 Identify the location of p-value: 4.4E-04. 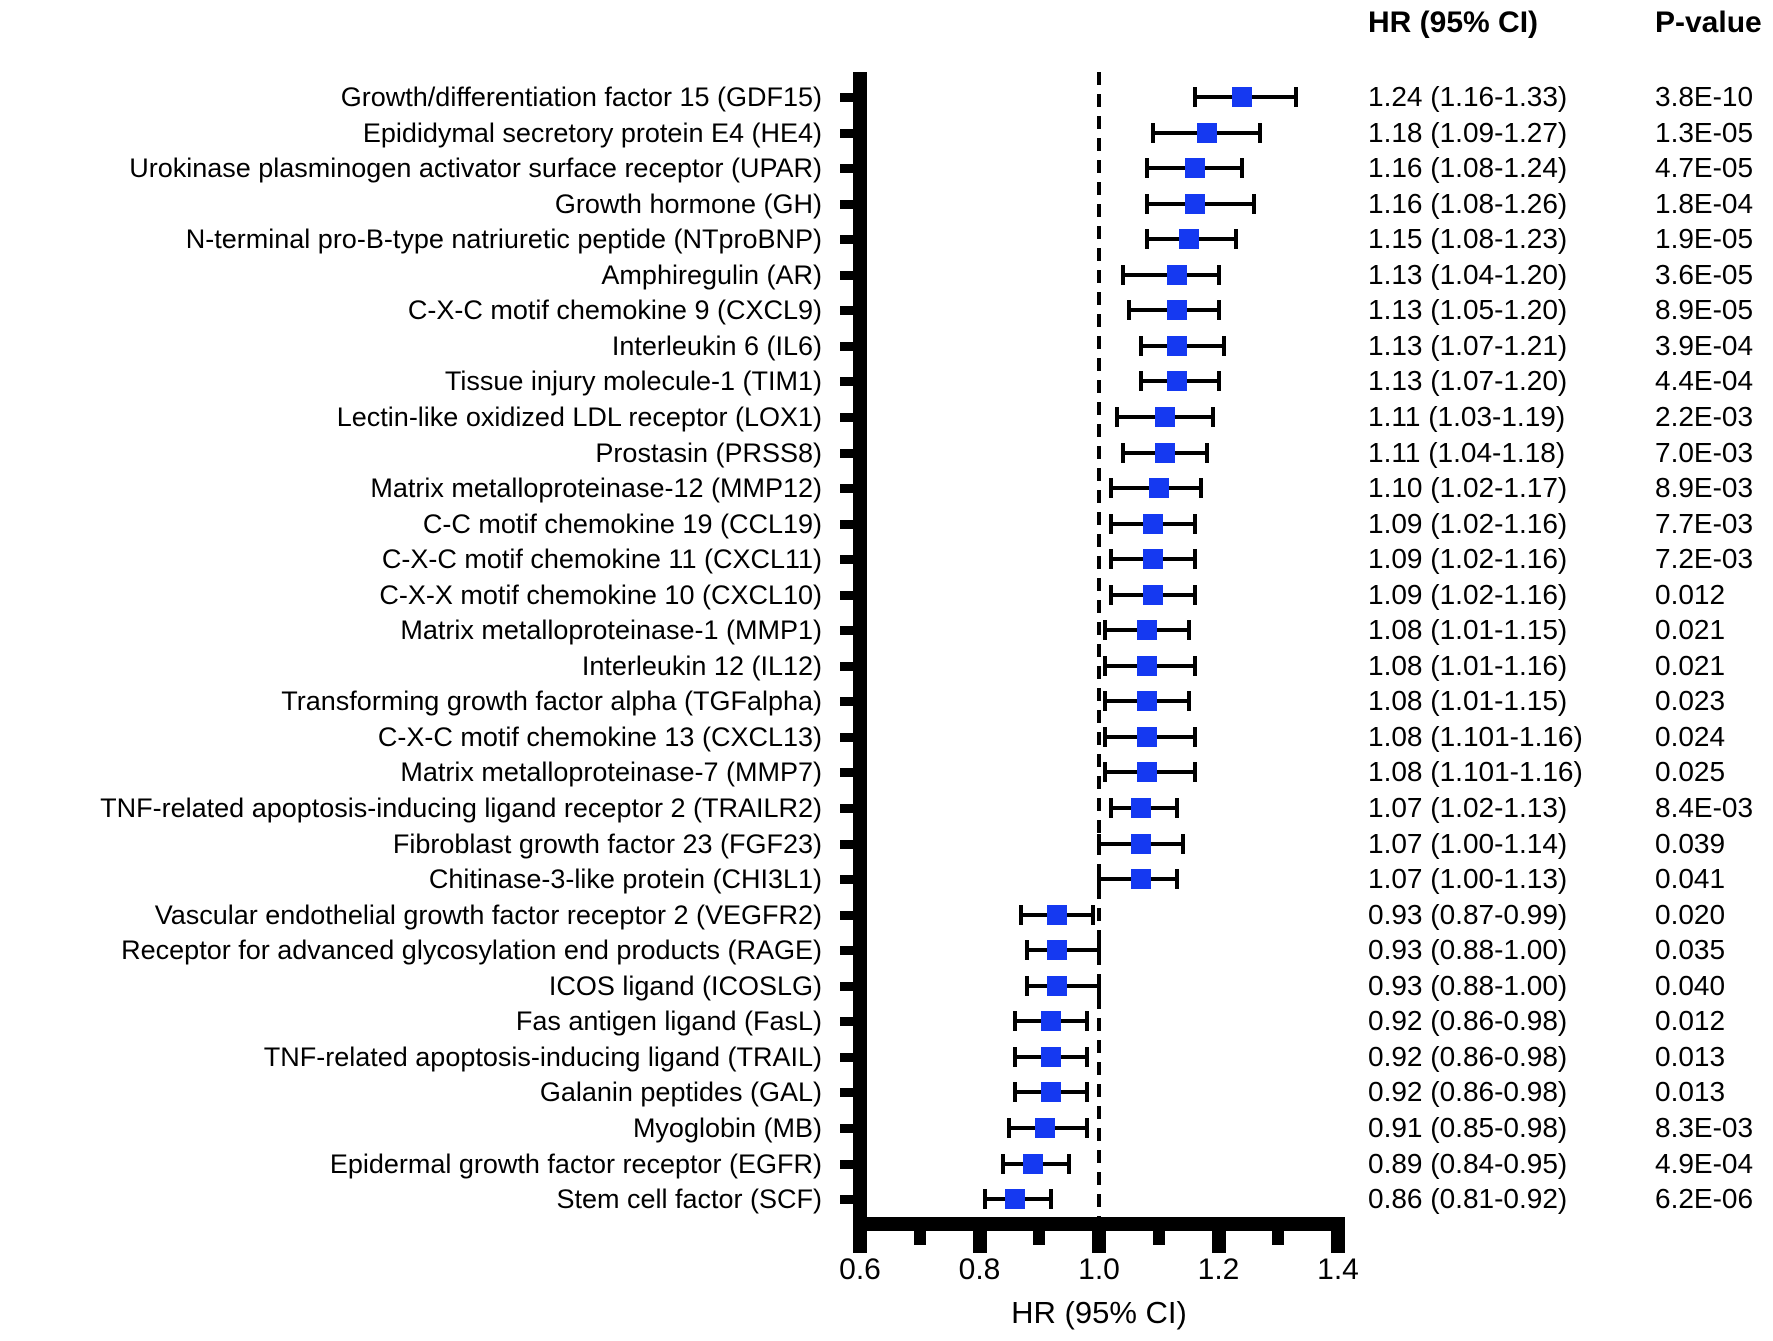
(1704, 381).